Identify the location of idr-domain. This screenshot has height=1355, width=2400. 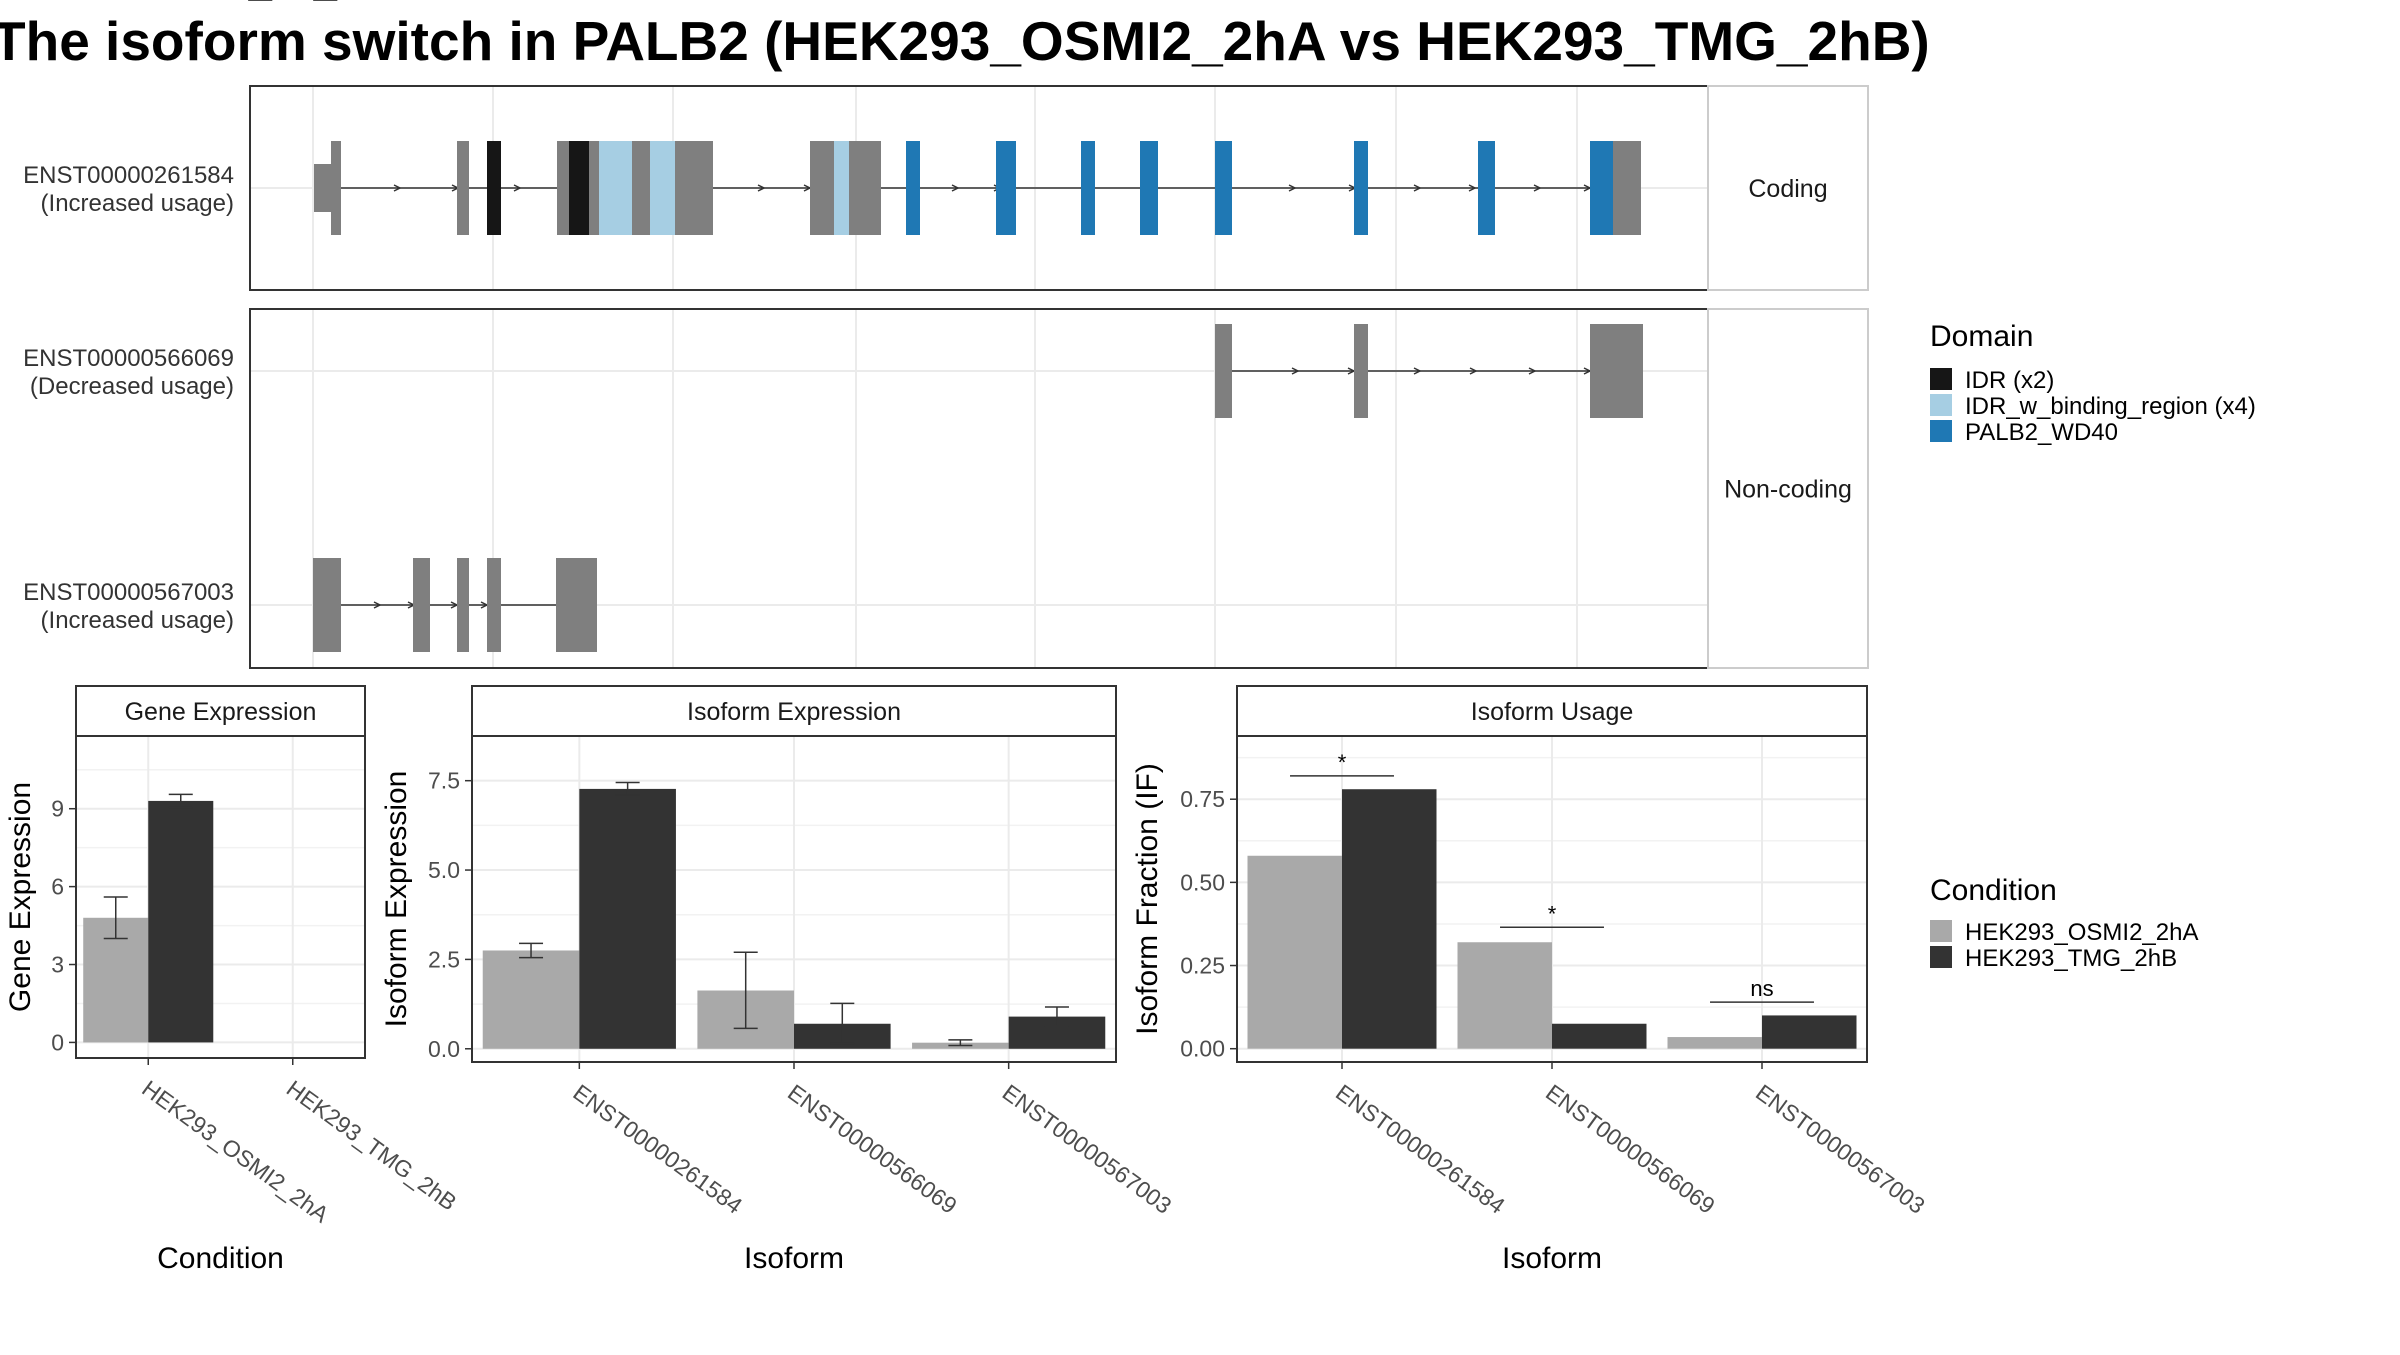
(494, 188).